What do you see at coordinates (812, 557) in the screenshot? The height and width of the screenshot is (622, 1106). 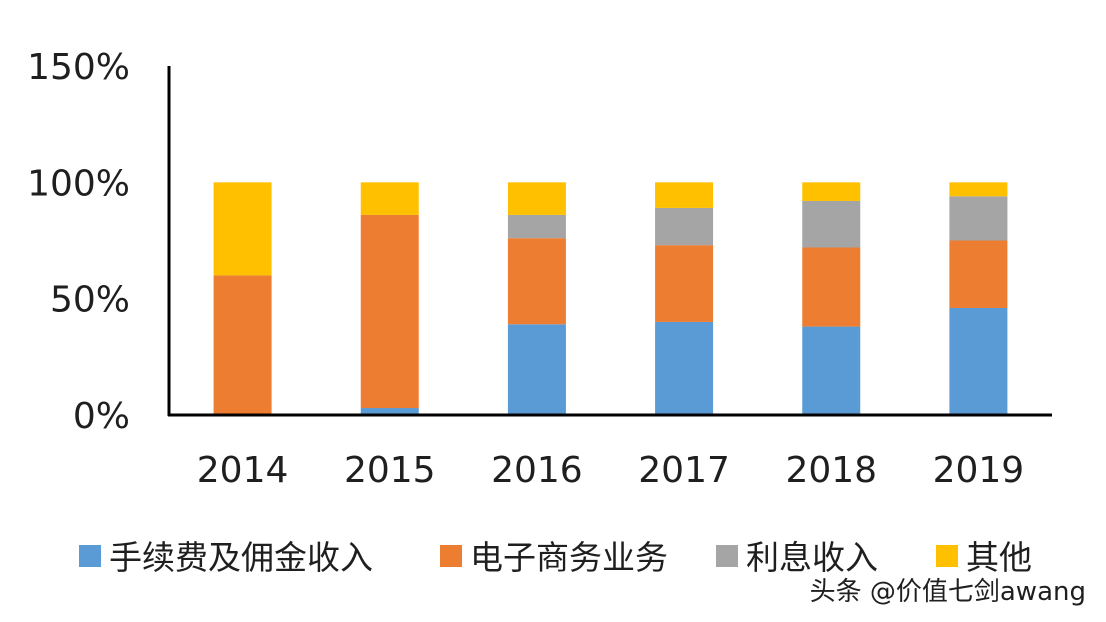 I see `legend-label: 利息收入` at bounding box center [812, 557].